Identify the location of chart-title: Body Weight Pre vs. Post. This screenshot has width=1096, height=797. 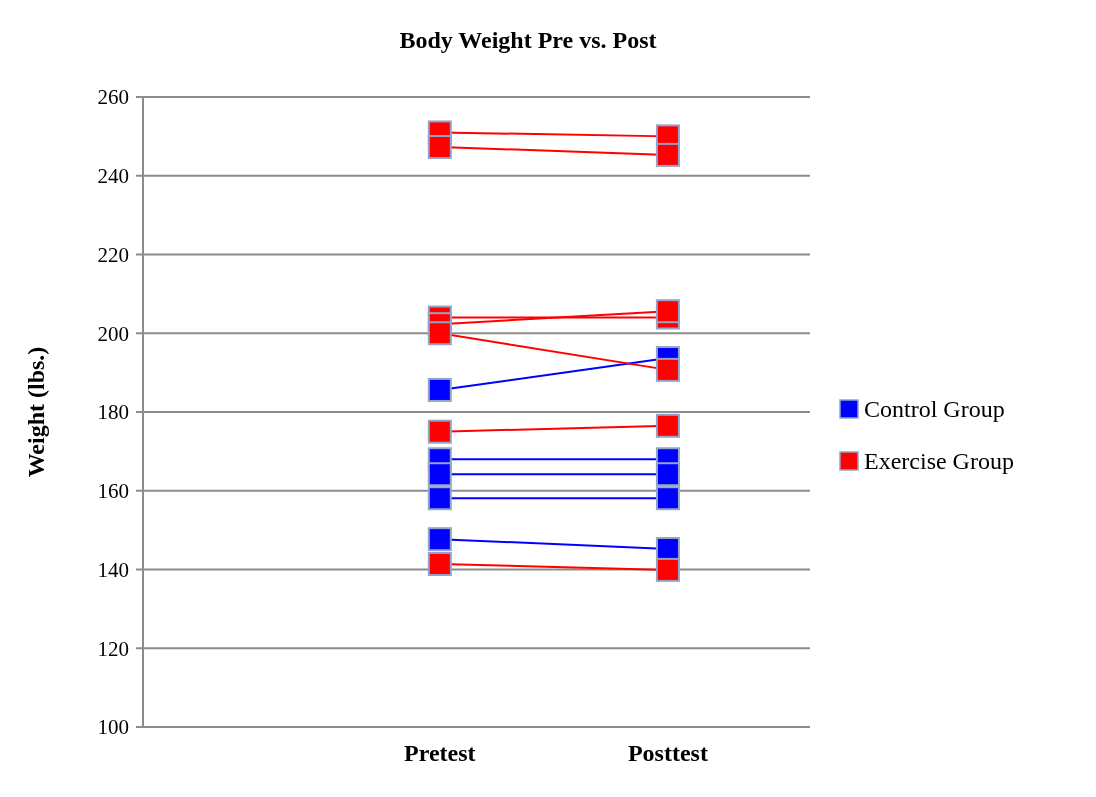
(528, 40).